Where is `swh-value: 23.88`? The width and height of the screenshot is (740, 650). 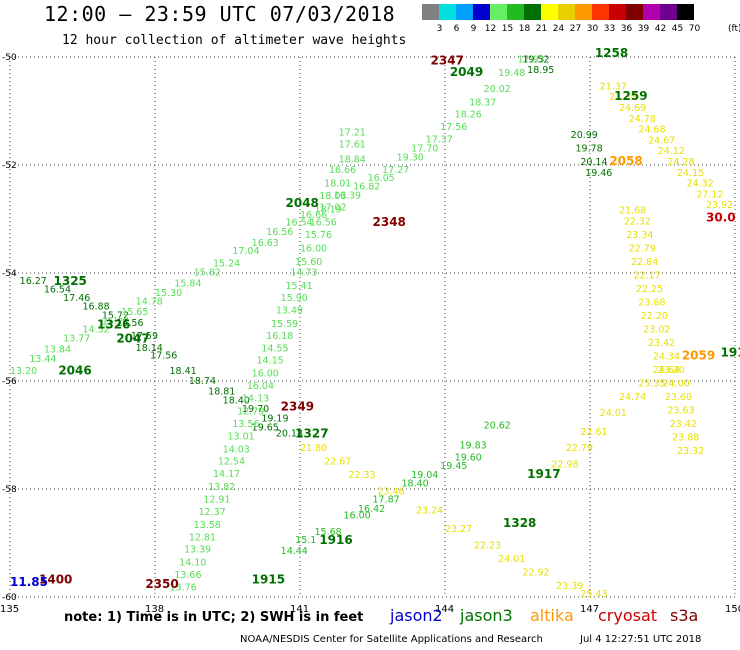 swh-value: 23.88 is located at coordinates (685, 437).